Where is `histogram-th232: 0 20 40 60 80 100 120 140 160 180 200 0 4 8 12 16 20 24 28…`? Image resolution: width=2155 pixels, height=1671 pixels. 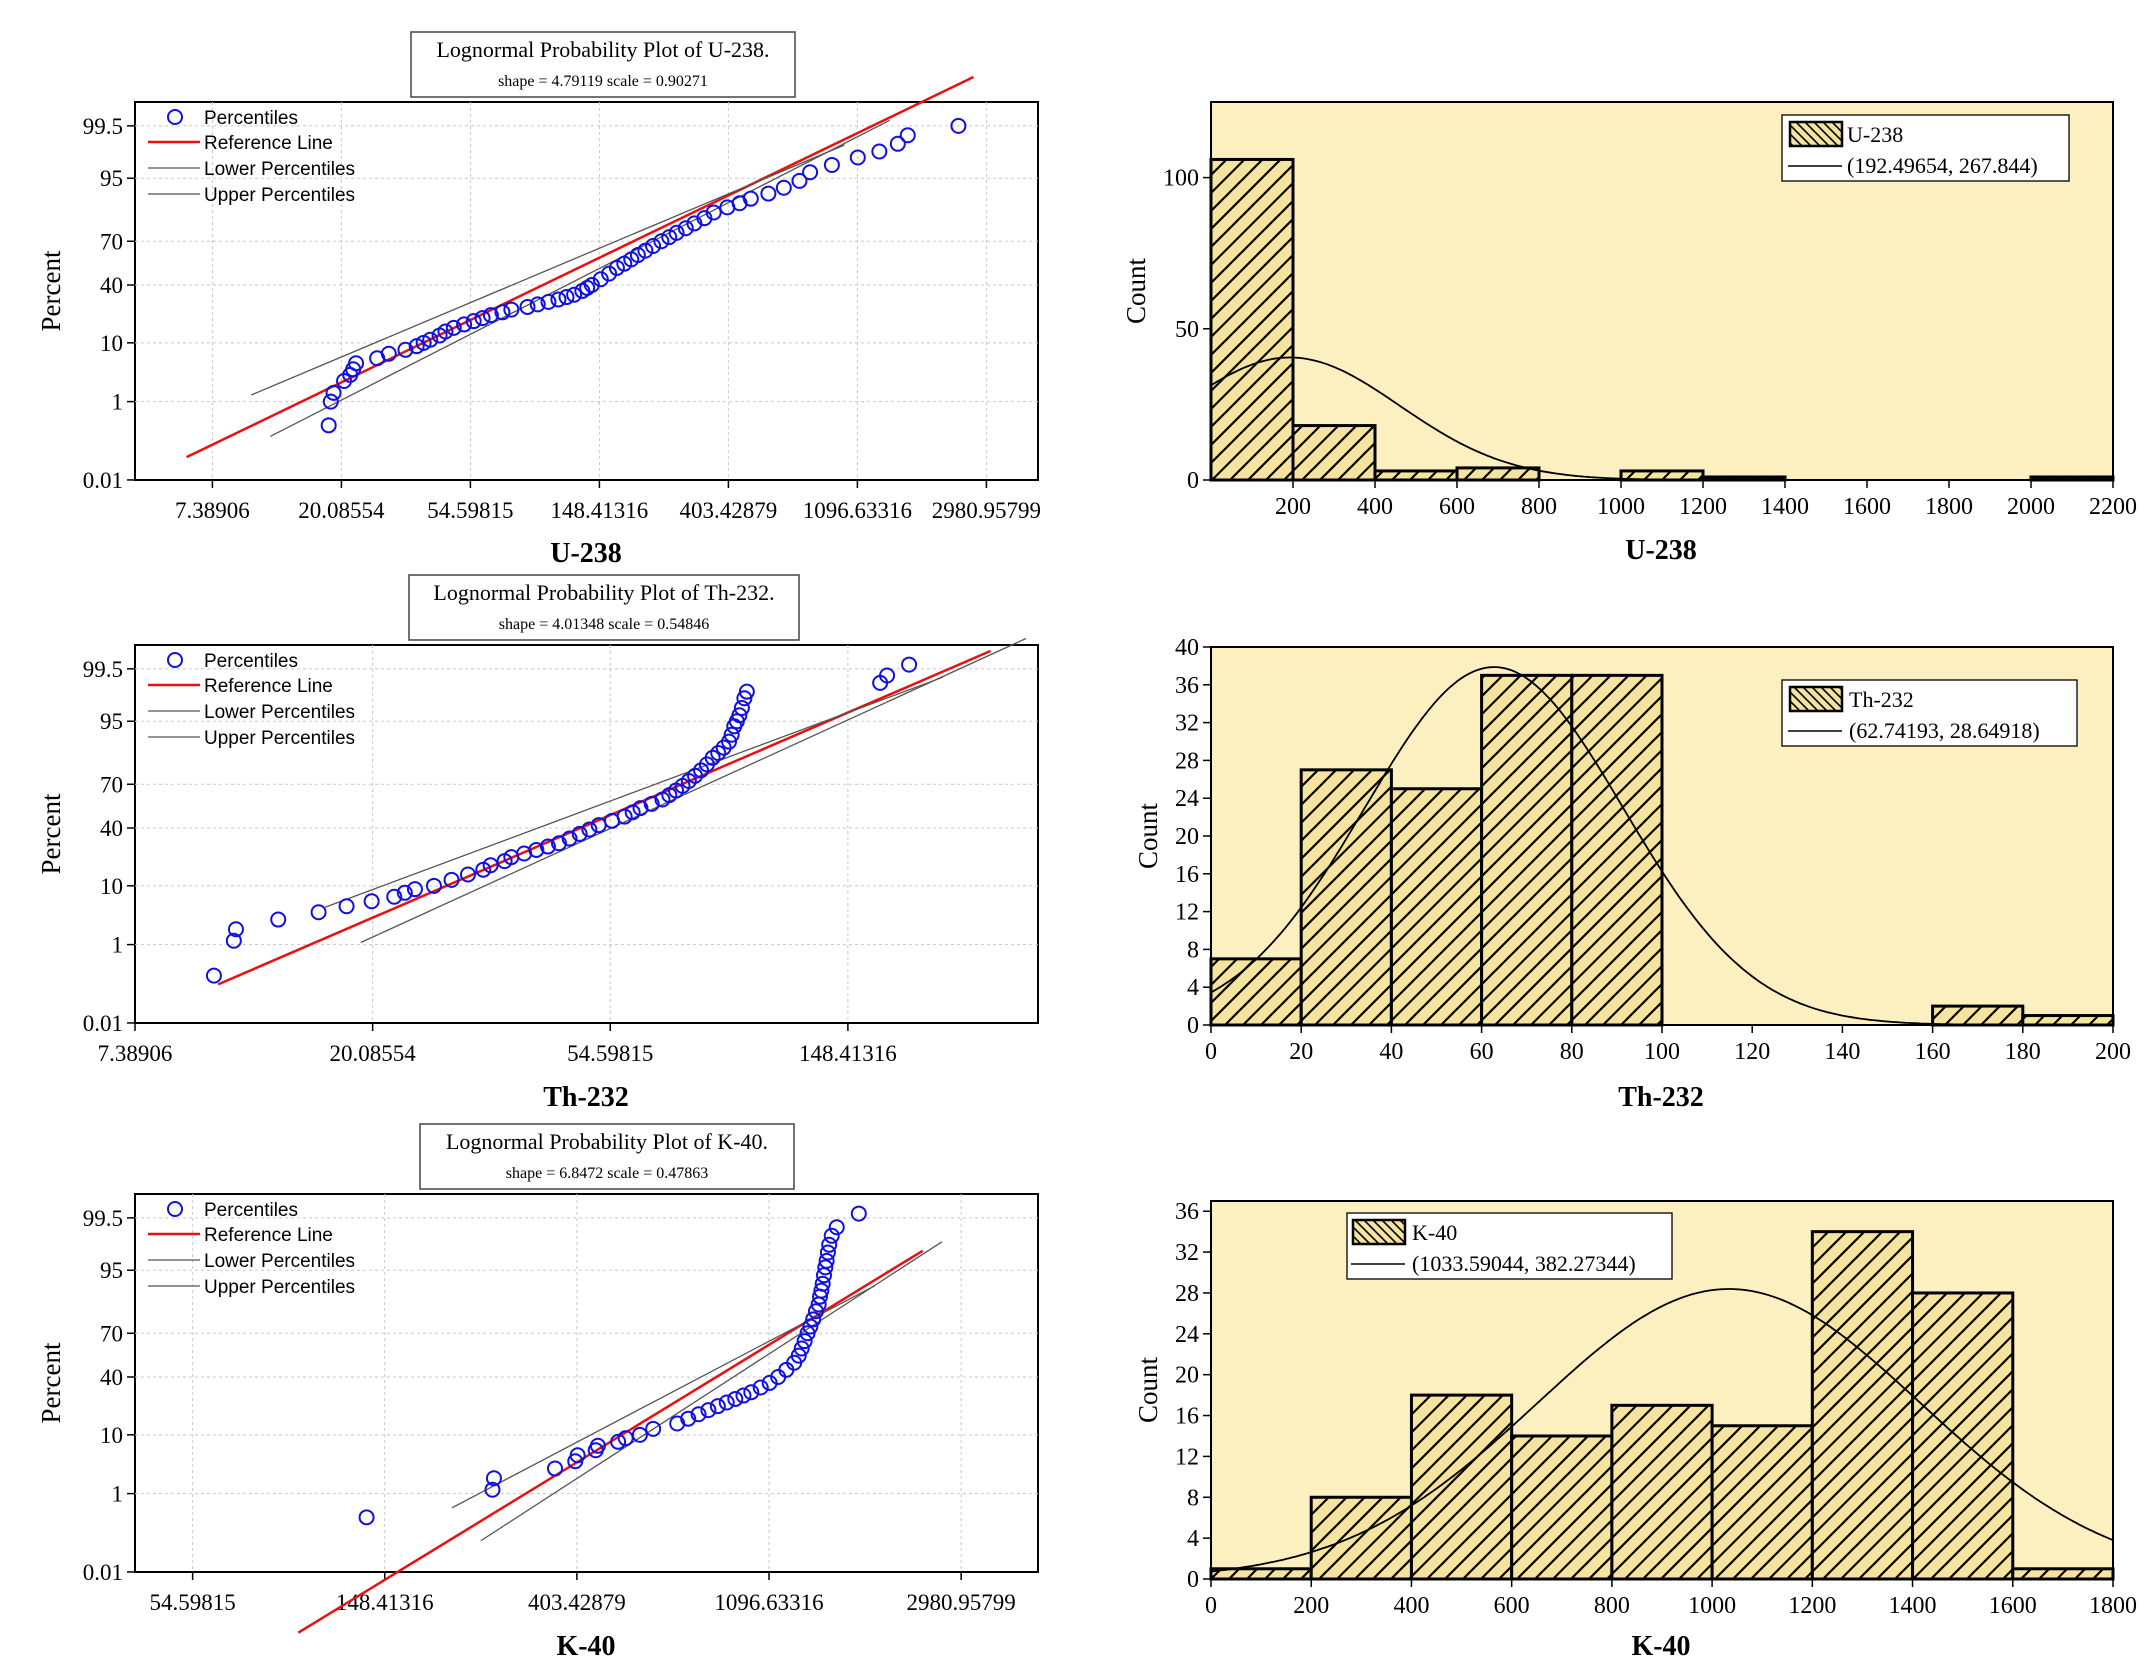 histogram-th232: 0 20 40 60 80 100 120 140 160 180 200 0 4 8 12 16 20 24 28… is located at coordinates (1632, 874).